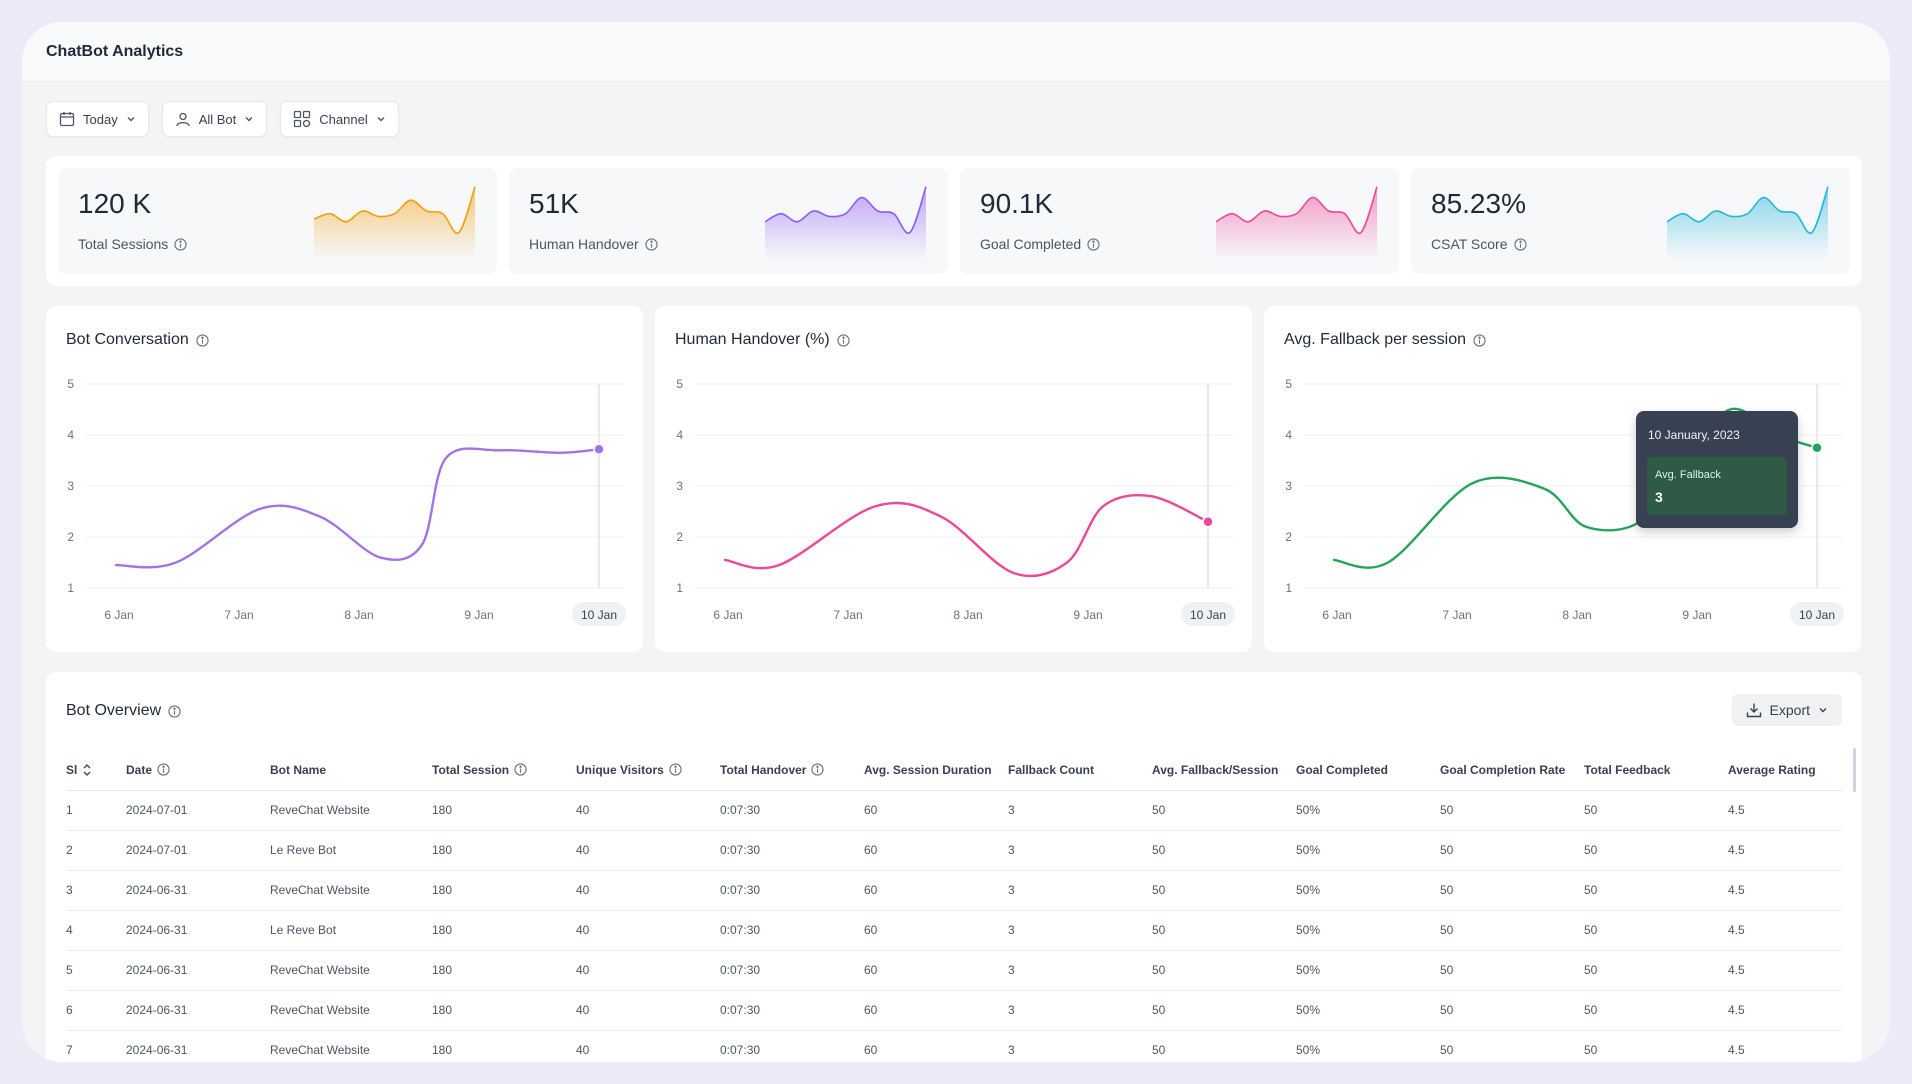  Describe the element at coordinates (70, 537) in the screenshot. I see `y-tick-label: 2` at that location.